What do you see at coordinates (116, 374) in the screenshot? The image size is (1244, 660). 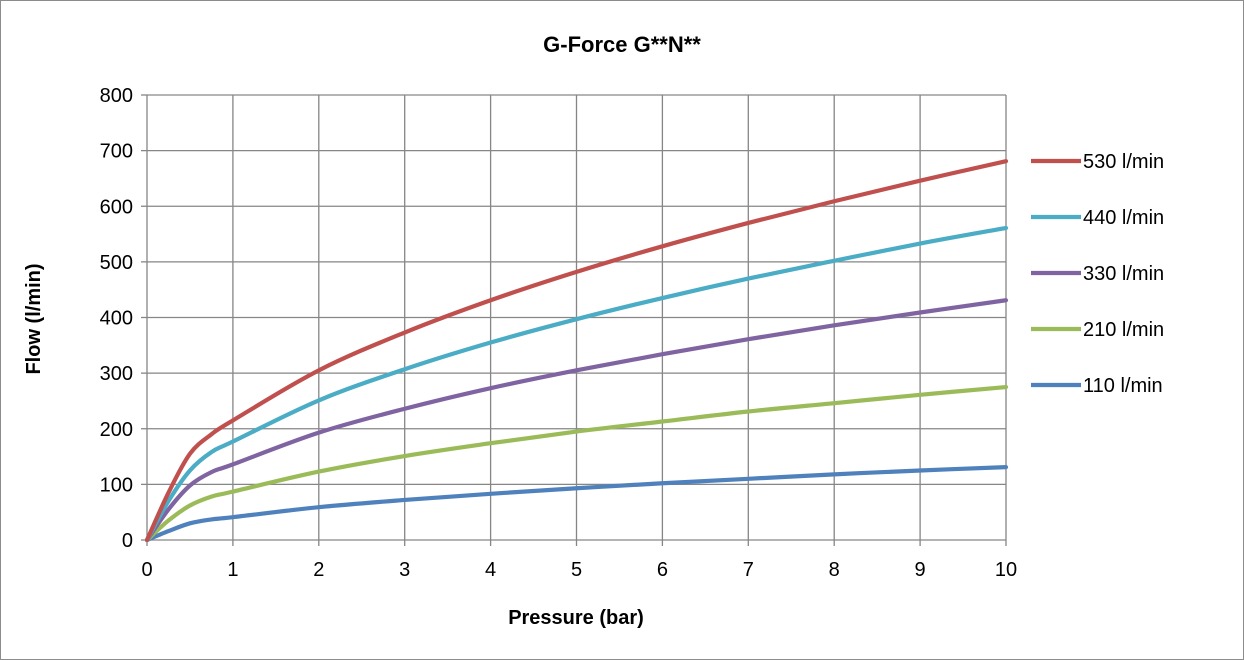 I see `y-tick-label-3: 300` at bounding box center [116, 374].